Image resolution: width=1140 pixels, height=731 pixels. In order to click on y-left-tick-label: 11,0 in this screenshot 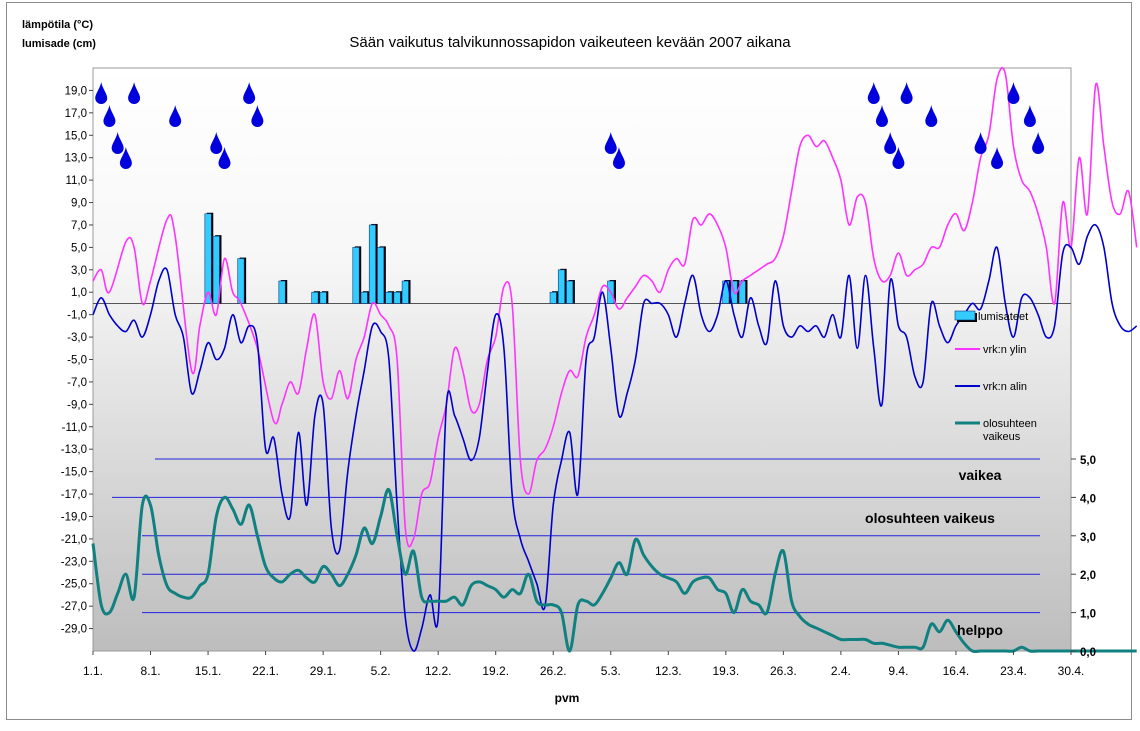, I will do `click(76, 181)`.